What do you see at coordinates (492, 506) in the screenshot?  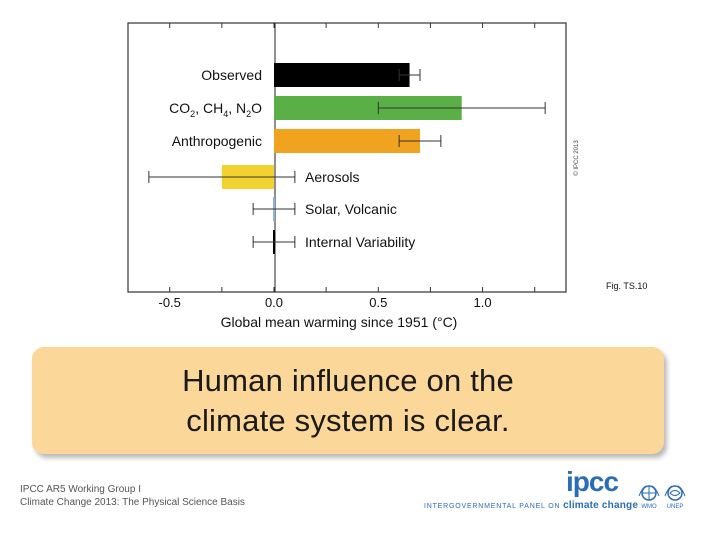 I see `ipcc-full-pre: INTERGOVERNMENTAL PANEL ON` at bounding box center [492, 506].